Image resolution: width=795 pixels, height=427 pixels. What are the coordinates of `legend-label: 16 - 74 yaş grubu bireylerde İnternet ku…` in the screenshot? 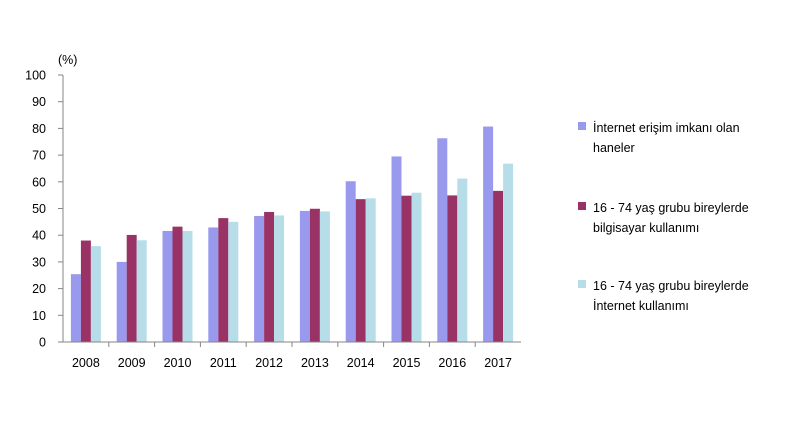 It's located at (693, 296).